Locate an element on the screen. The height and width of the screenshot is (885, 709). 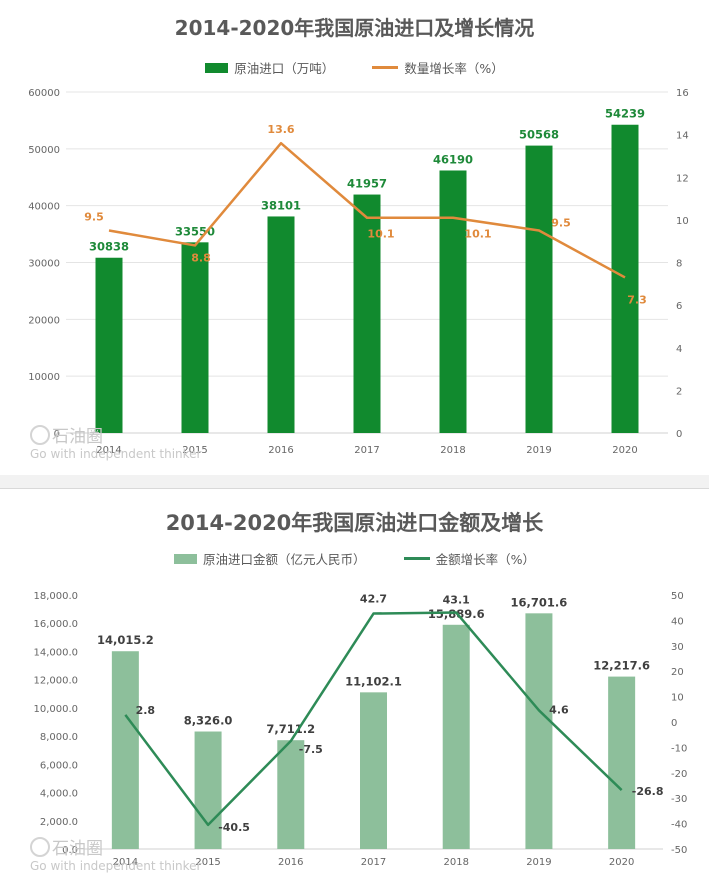
y-right-tick-label: -30 is located at coordinates (679, 799).